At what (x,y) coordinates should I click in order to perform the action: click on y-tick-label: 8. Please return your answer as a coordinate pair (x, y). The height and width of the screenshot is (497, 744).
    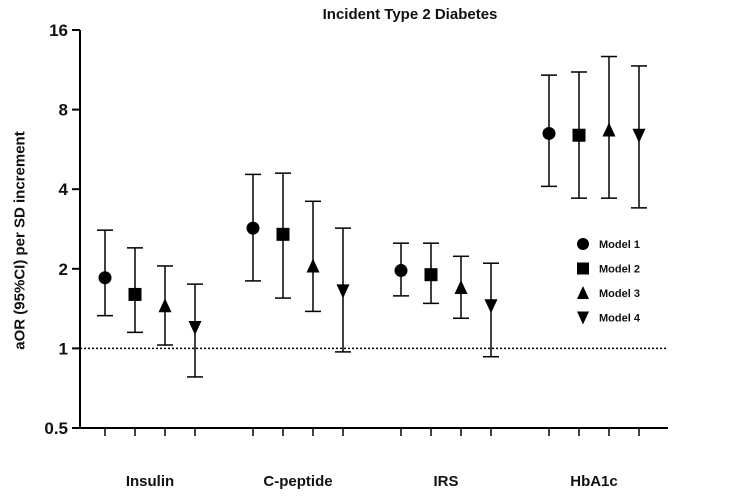
    Looking at the image, I should click on (63, 110).